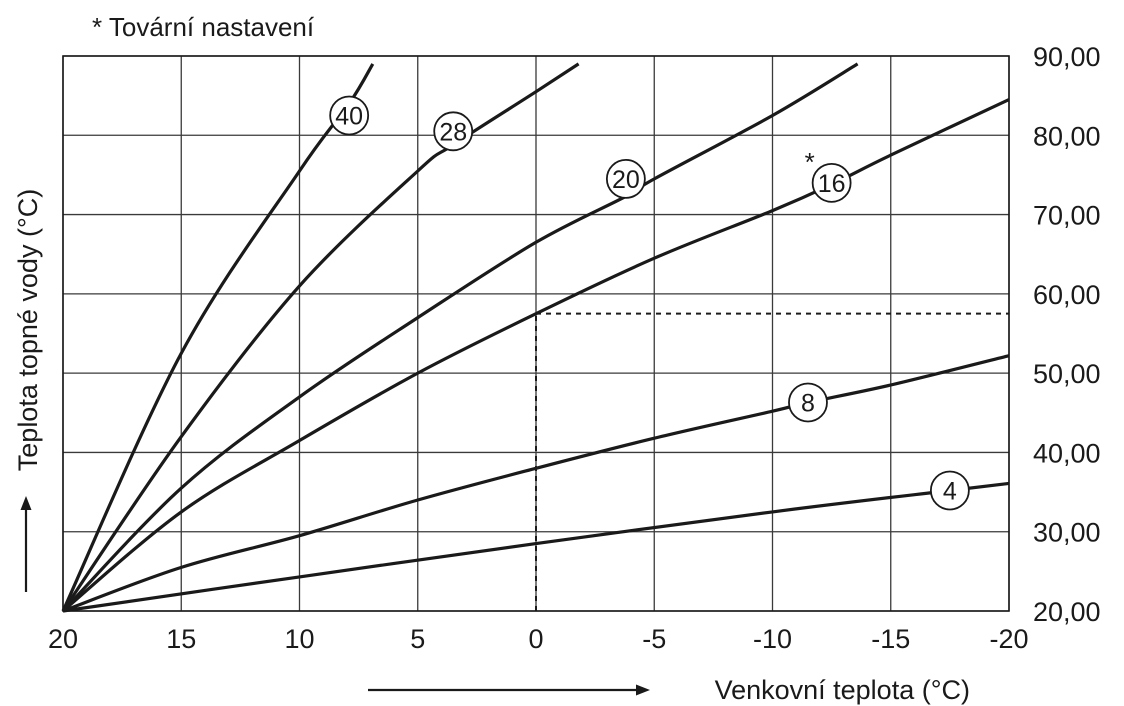 Image resolution: width=1124 pixels, height=706 pixels. I want to click on x-tick-label: 10, so click(299, 639).